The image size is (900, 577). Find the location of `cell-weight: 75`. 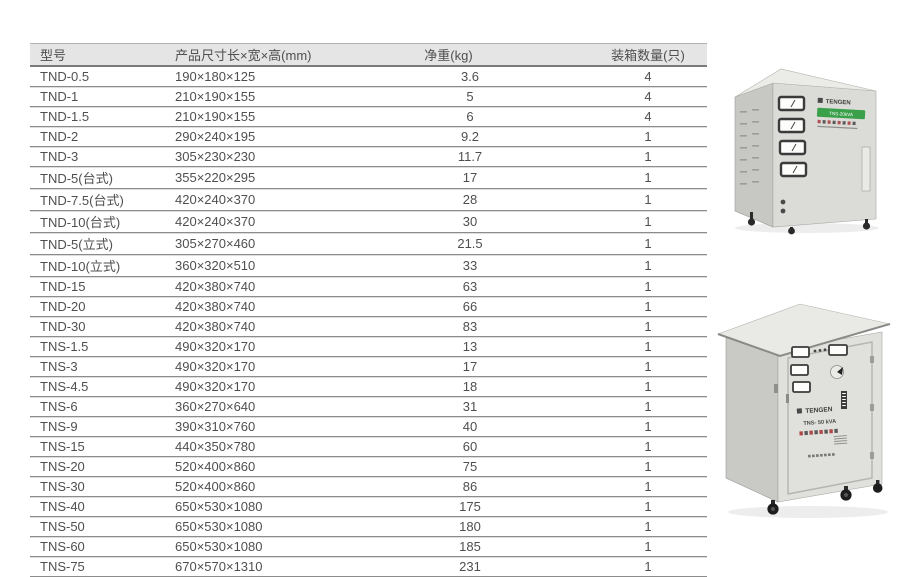

cell-weight: 75 is located at coordinates (470, 466).